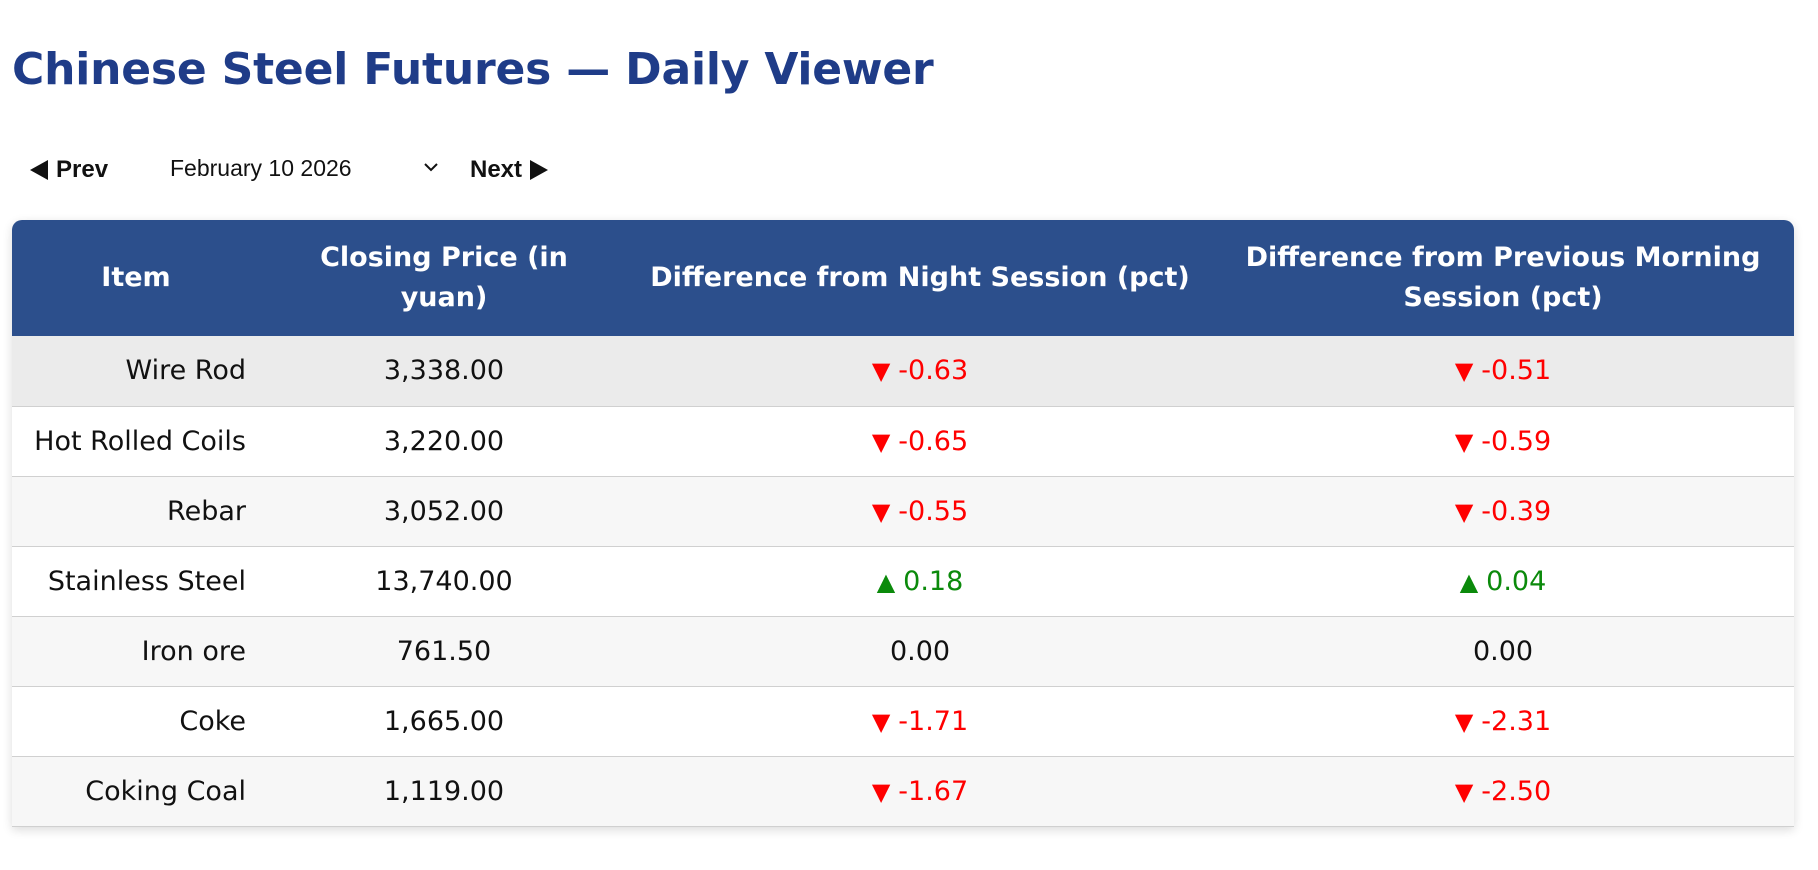 The width and height of the screenshot is (1818, 870). I want to click on cell-night-diff: ▼ -0.55, so click(920, 511).